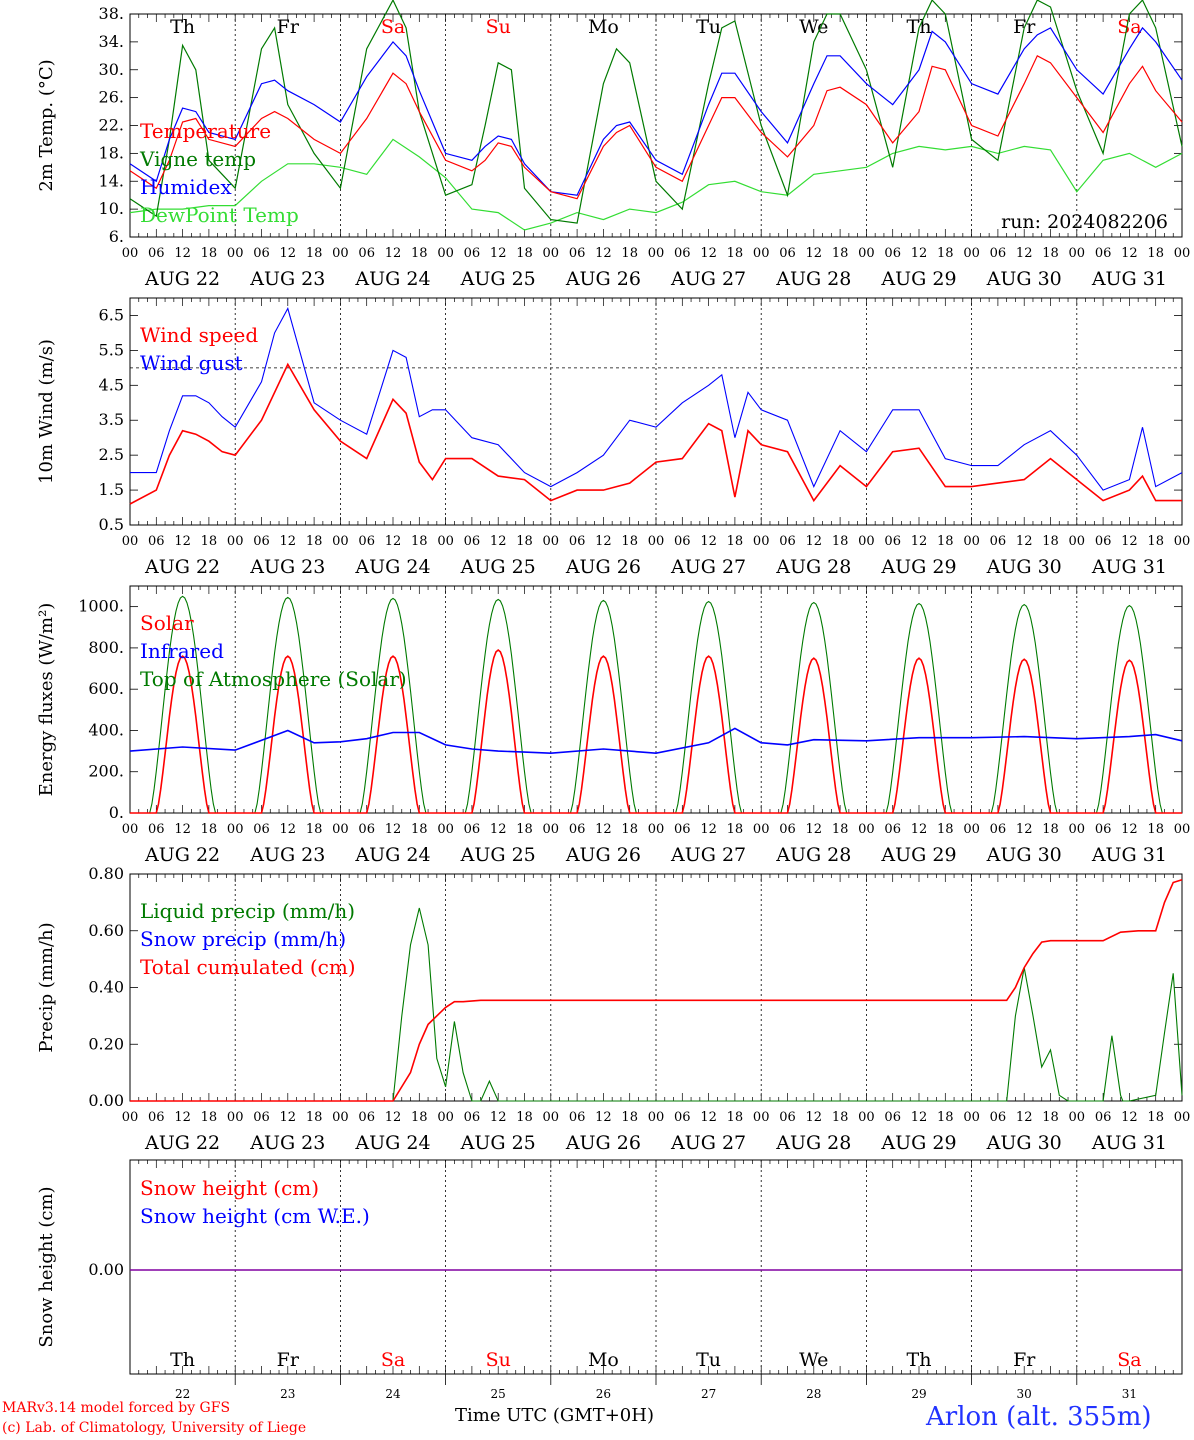  What do you see at coordinates (393, 27) in the screenshot?
I see `day-label: Sa` at bounding box center [393, 27].